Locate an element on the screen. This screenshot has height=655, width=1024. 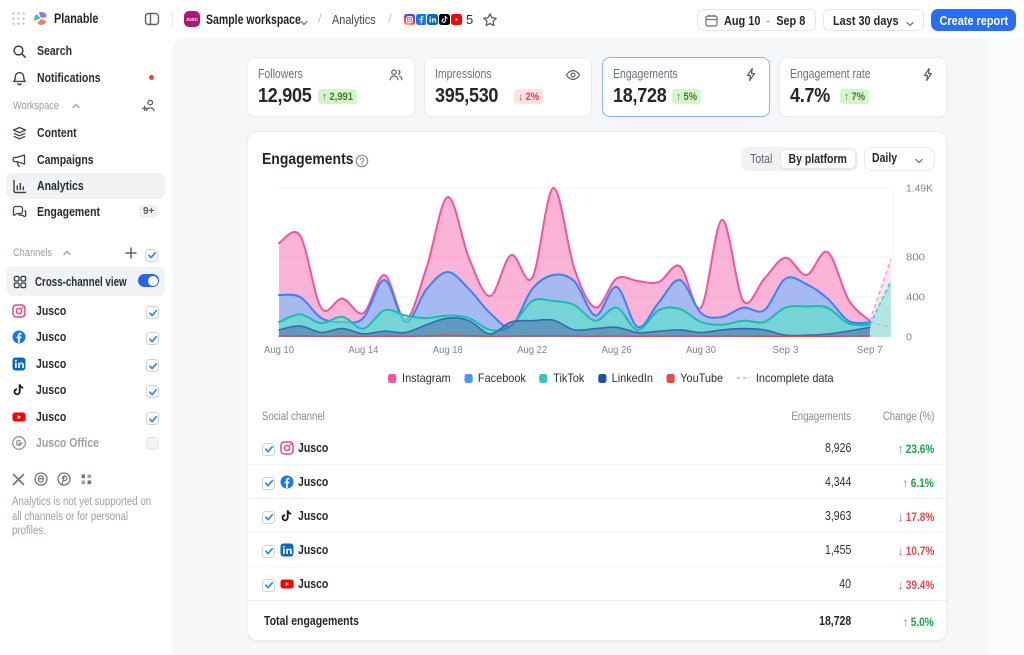
svg-text: Aug 22 is located at coordinates (532, 350).